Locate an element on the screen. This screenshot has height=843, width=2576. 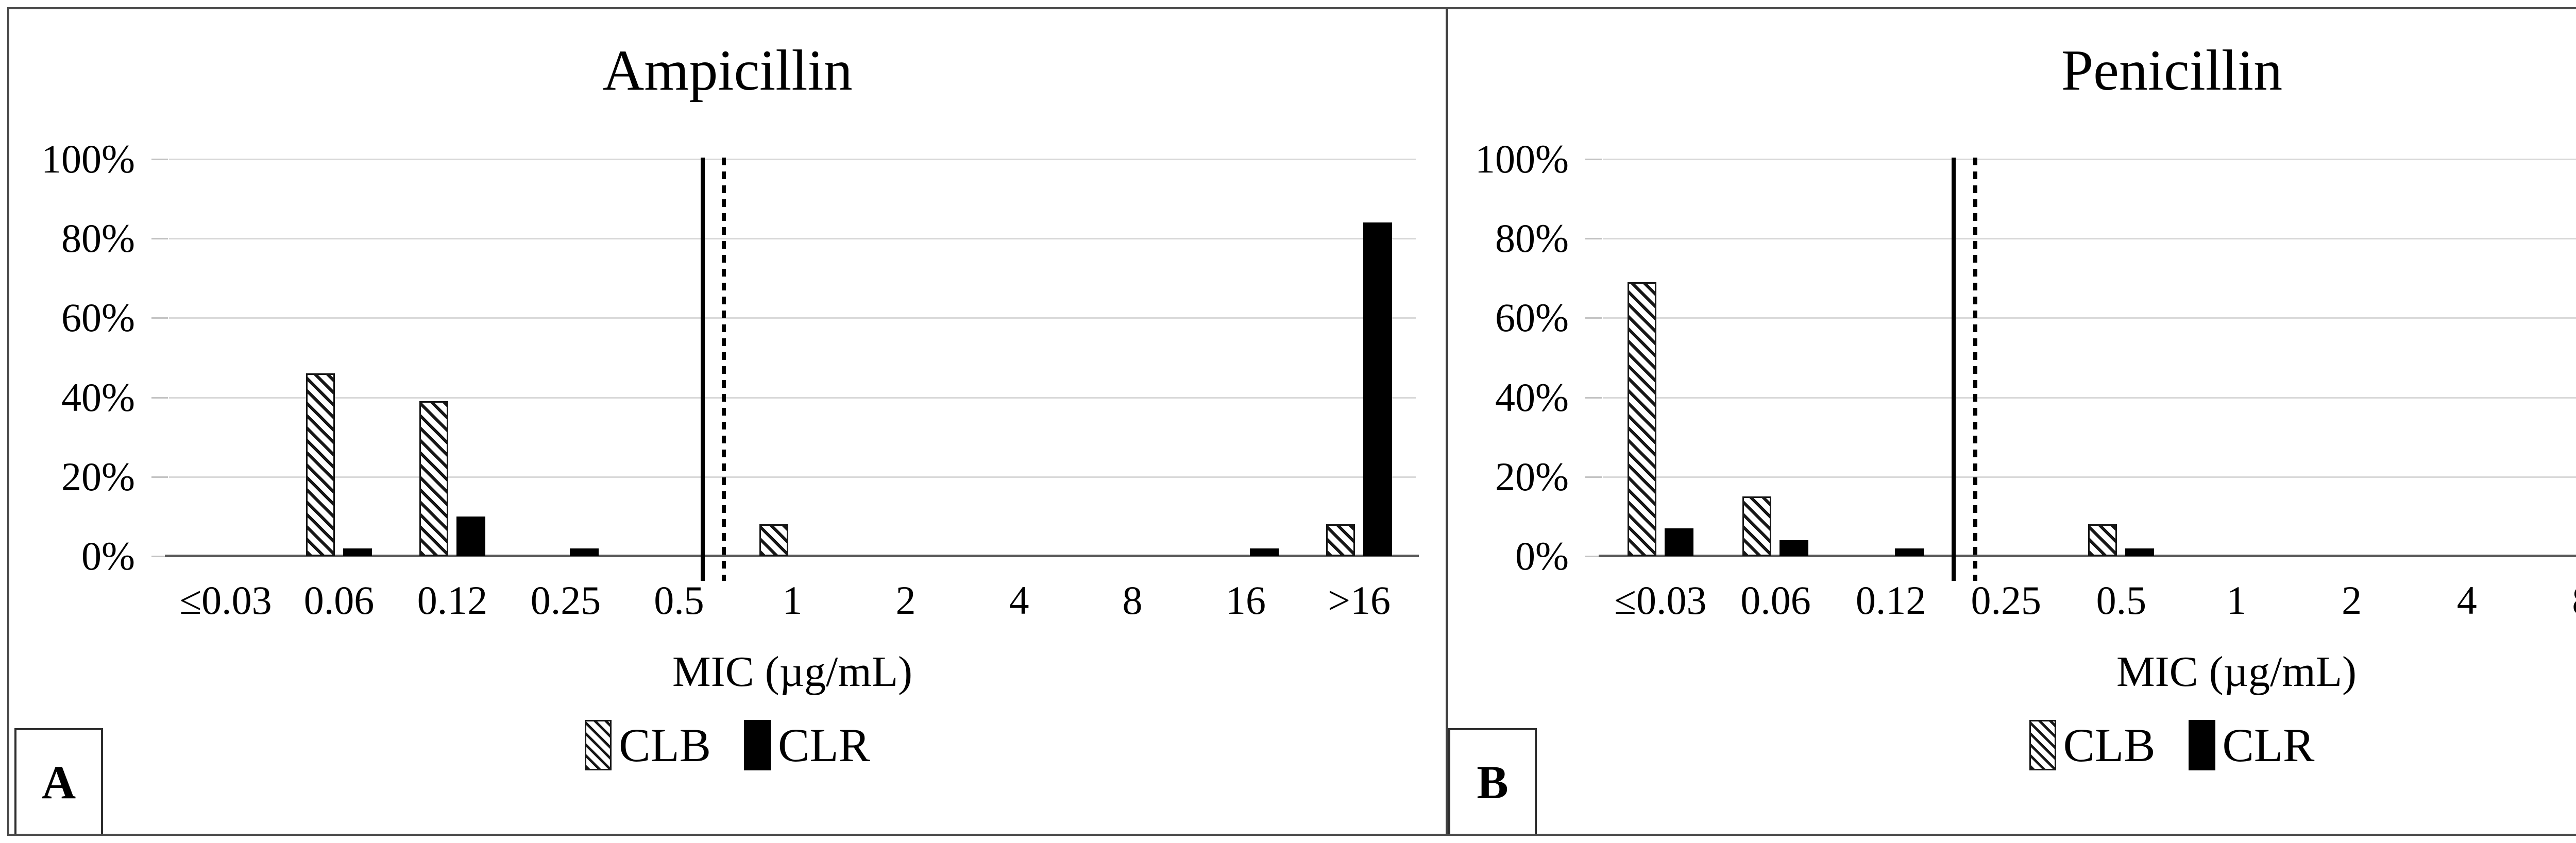
category-slot-0.25 is located at coordinates (2006, 358).